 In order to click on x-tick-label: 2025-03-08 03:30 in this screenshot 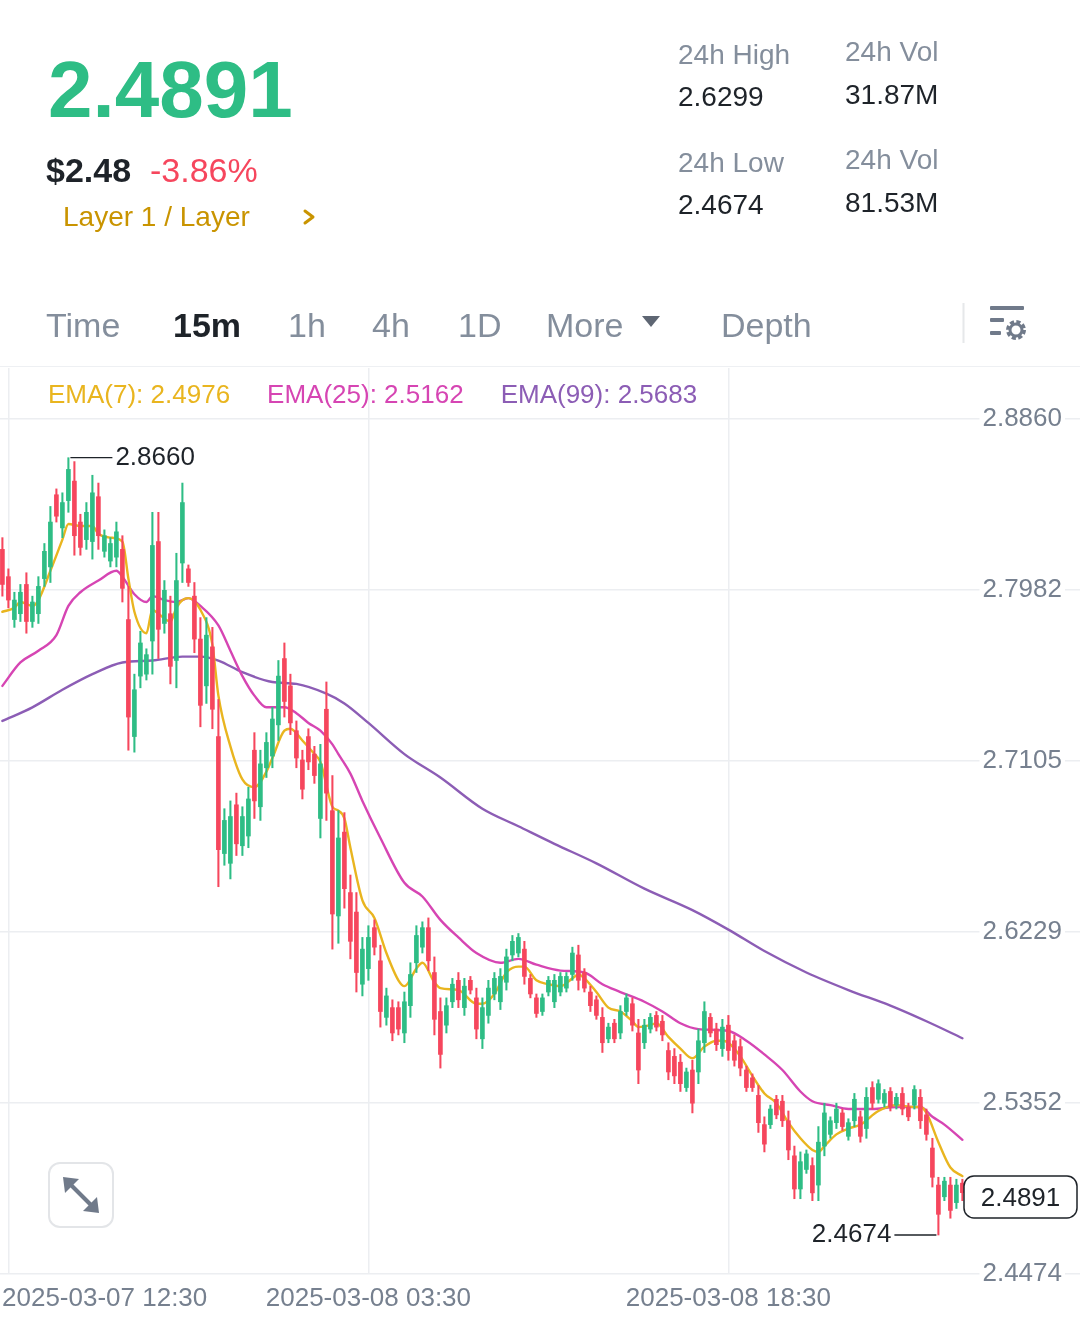, I will do `click(368, 1297)`.